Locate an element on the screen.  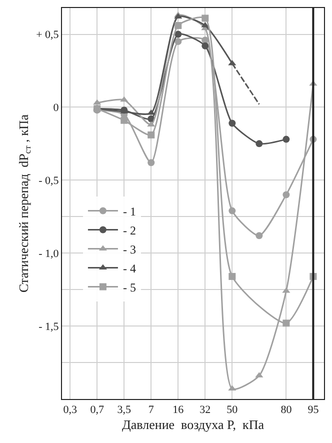
y-tick-label: - 1,0 is located at coordinates (49, 254).